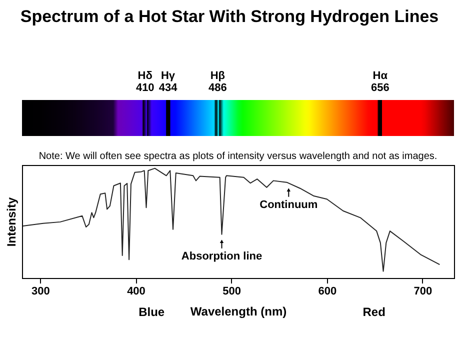 This screenshot has height=355, width=474. What do you see at coordinates (238, 156) in the screenshot?
I see `text: Note: We will often see spectra as plots of intensity versus wavelength and not as images.` at bounding box center [238, 156].